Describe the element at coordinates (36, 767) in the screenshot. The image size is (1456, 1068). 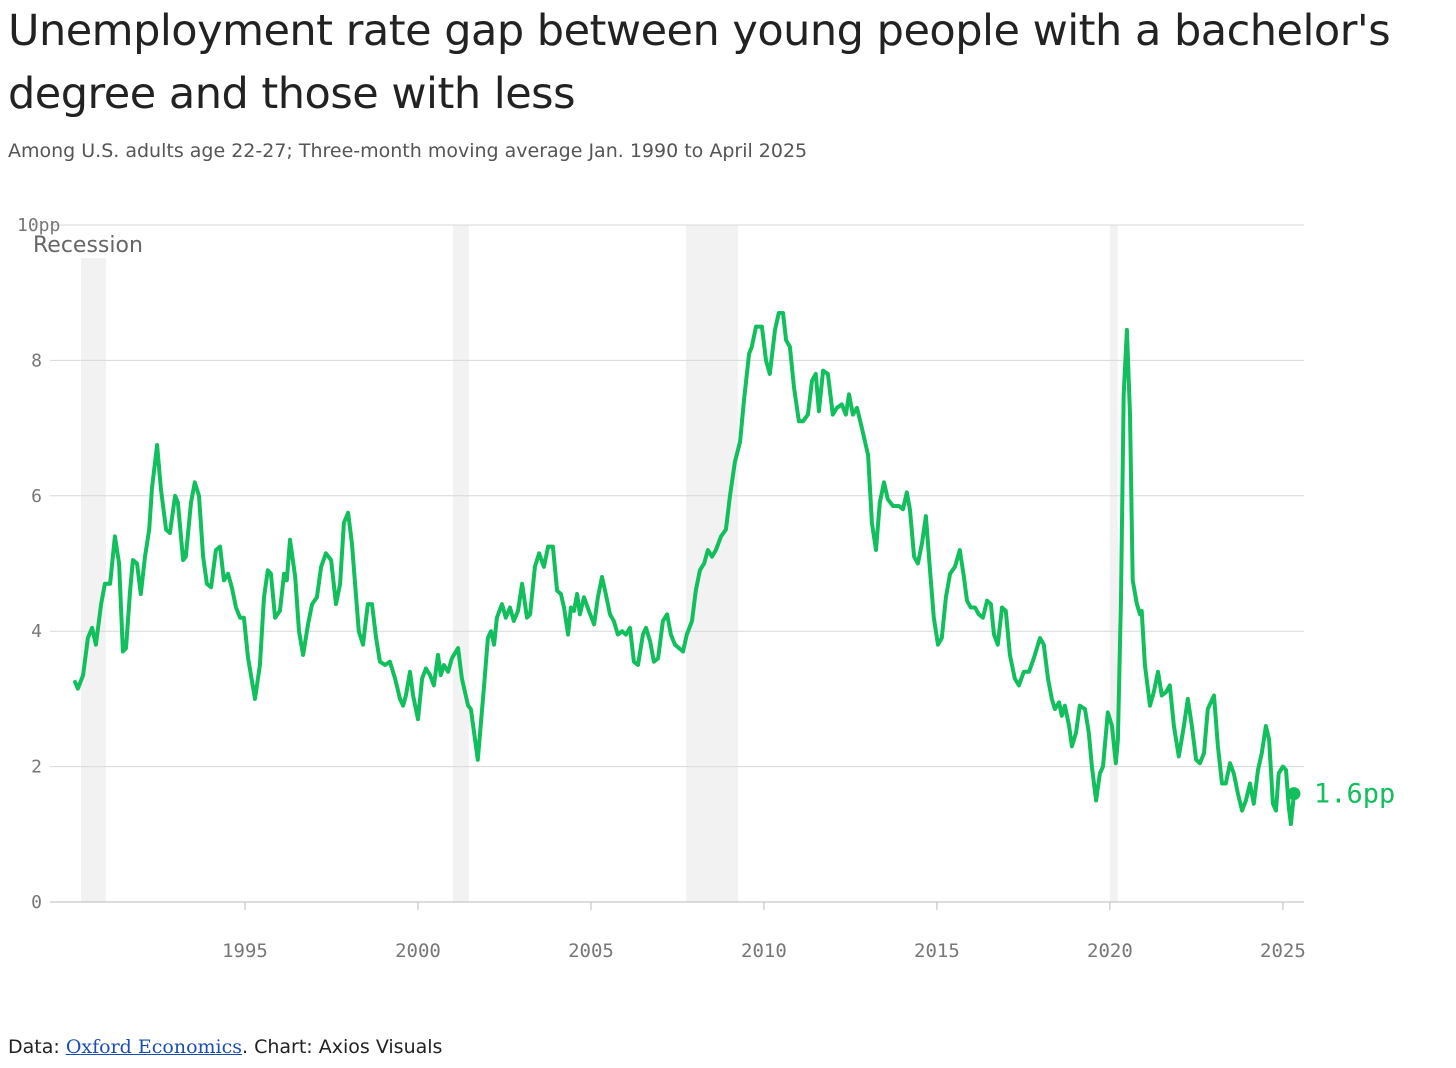
I see `y-tick-label: 2` at that location.